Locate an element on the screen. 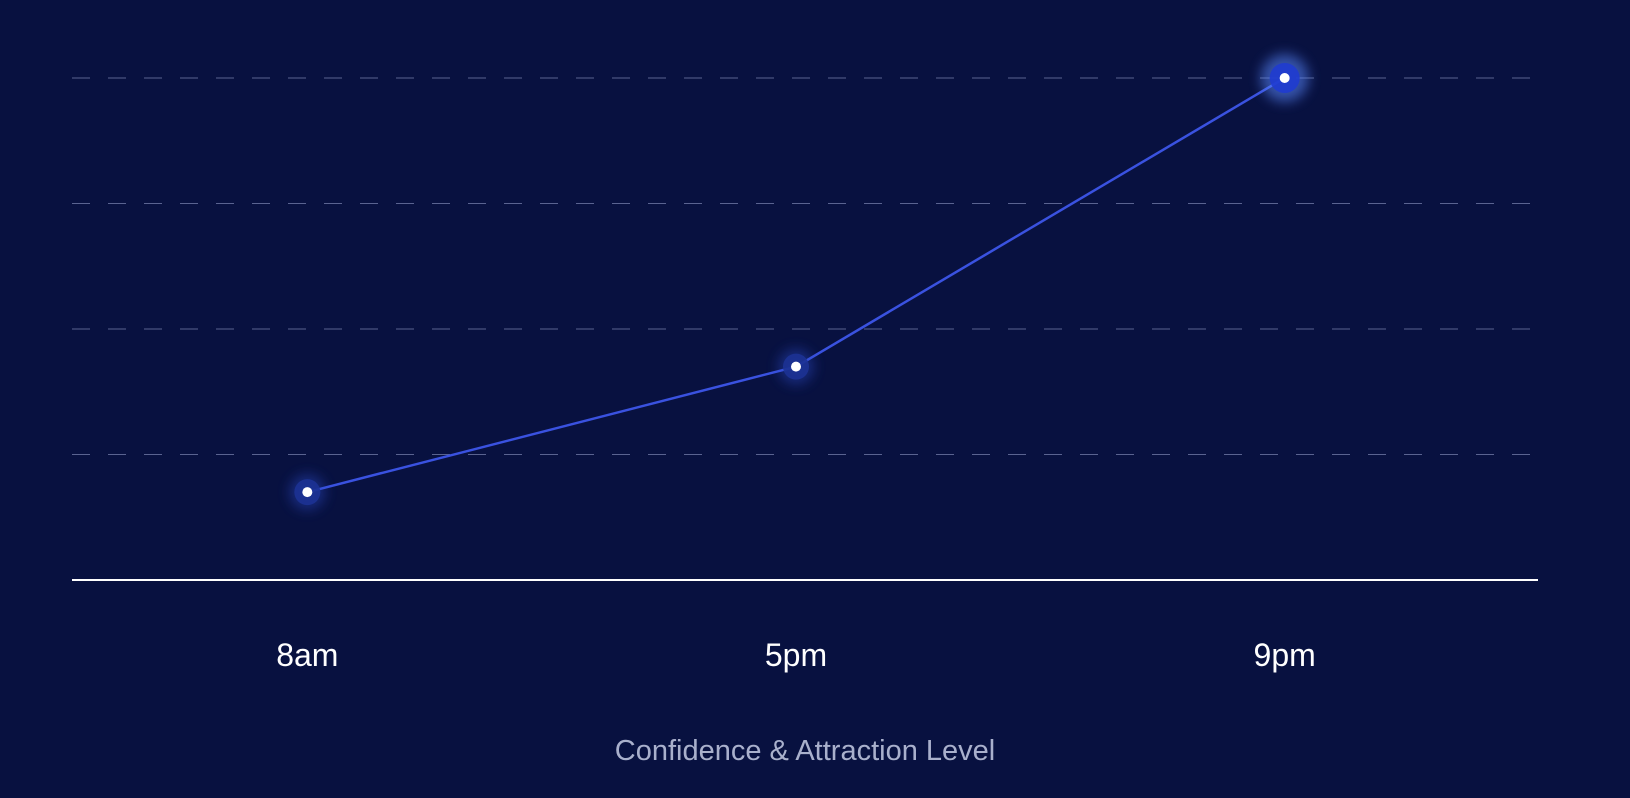  x-tick-label: 8am is located at coordinates (307, 655).